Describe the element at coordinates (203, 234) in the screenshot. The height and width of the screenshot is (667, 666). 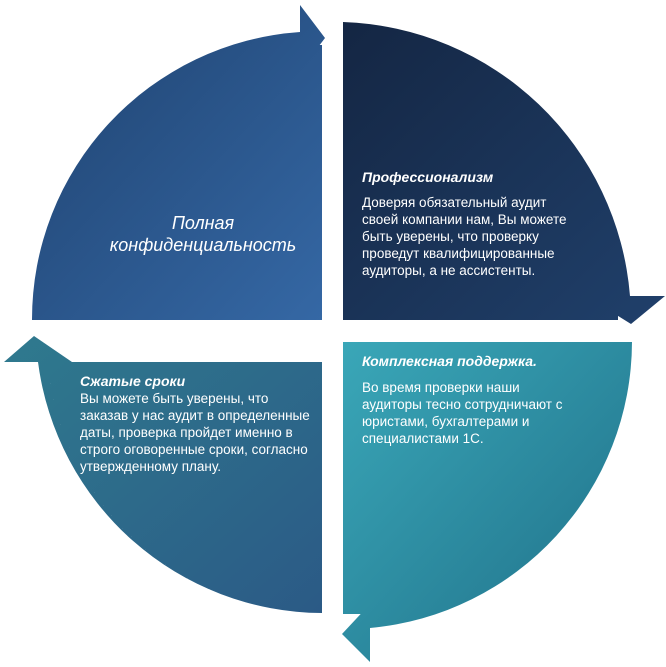
I see `center-title-confidentiality: Полная конфиденциальность` at that location.